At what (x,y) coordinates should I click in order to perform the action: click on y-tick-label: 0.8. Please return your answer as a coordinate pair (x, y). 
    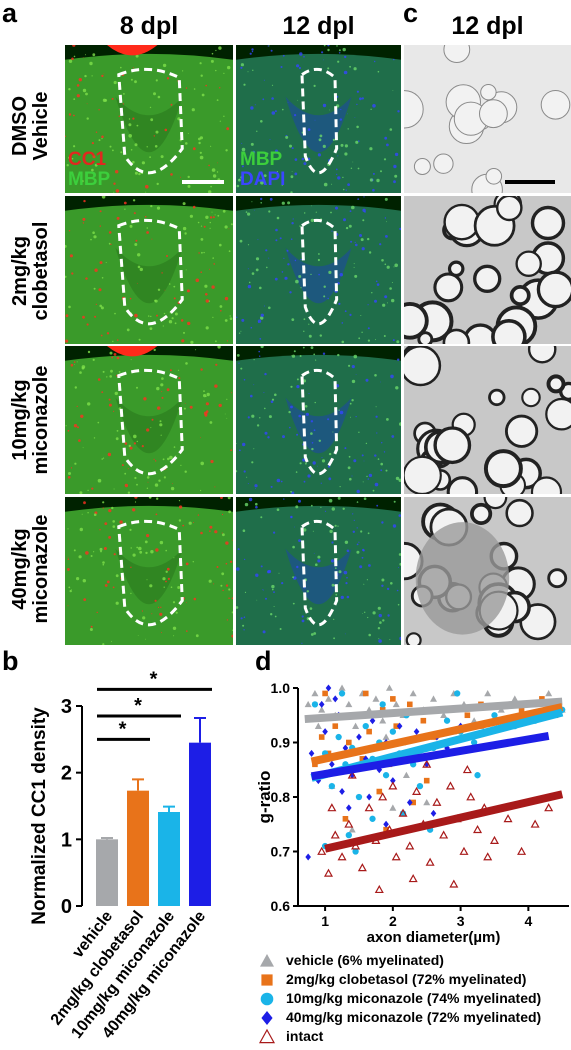
    Looking at the image, I should click on (281, 797).